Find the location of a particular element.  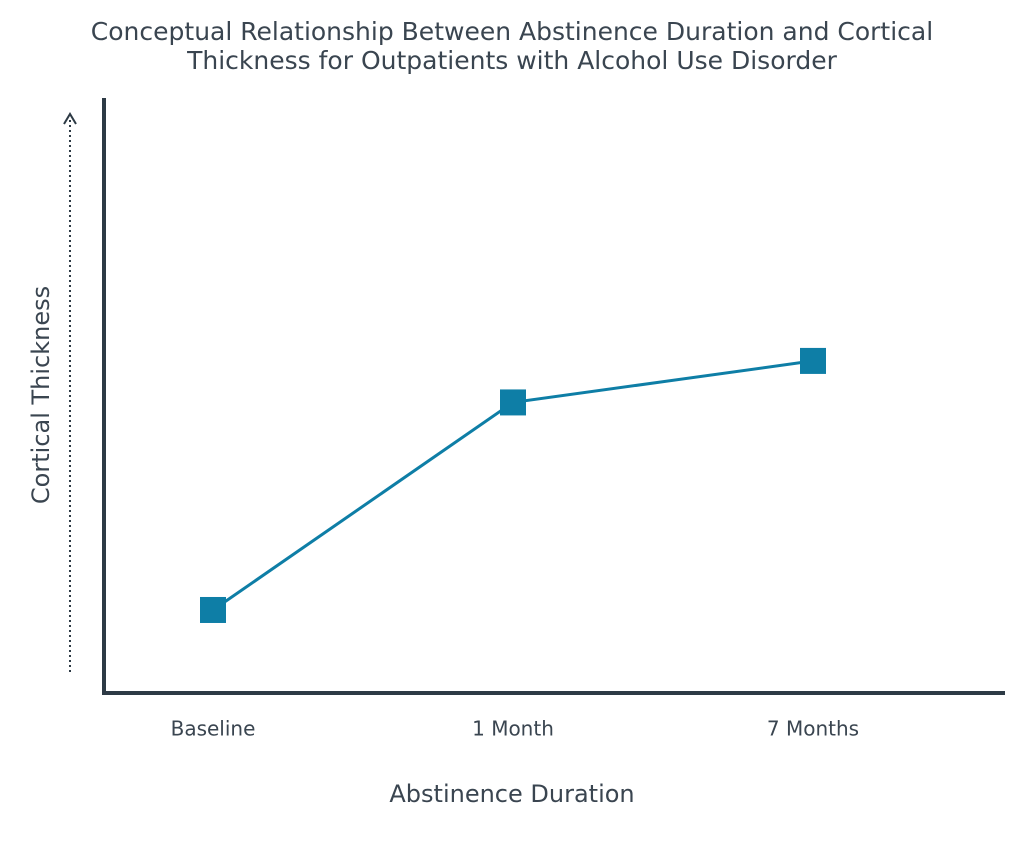

x-tick-label: Baseline is located at coordinates (213, 729).